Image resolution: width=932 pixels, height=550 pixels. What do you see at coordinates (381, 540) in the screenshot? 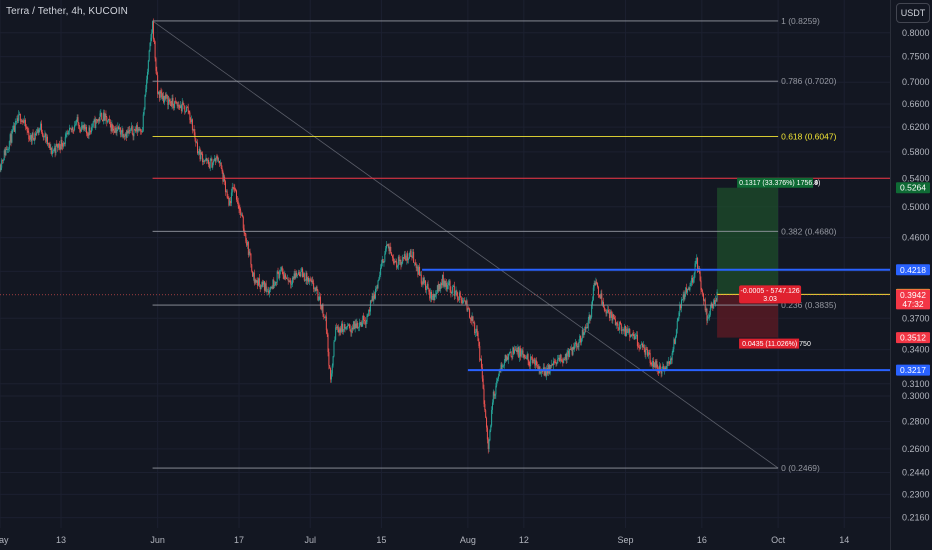
I see `time-tick-label: 15` at bounding box center [381, 540].